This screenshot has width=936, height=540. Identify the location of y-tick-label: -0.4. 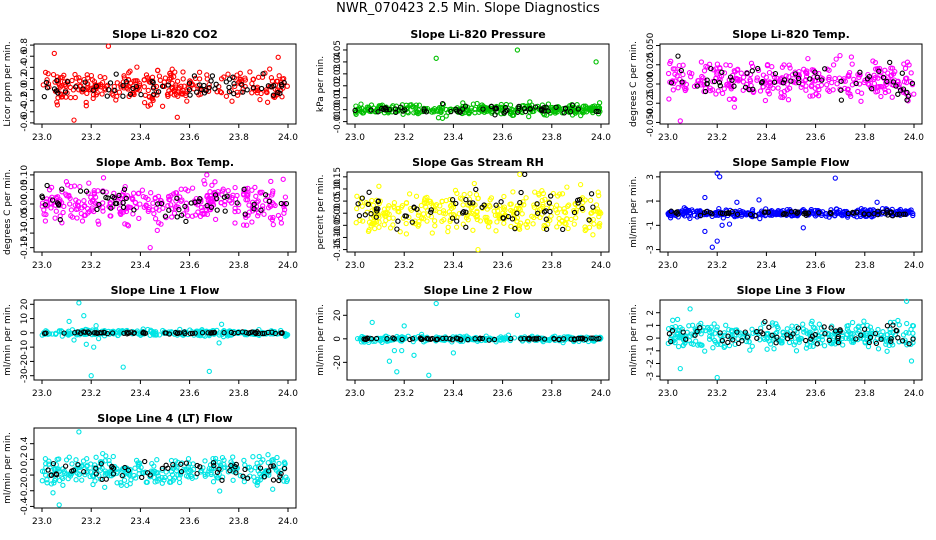
(25, 112).